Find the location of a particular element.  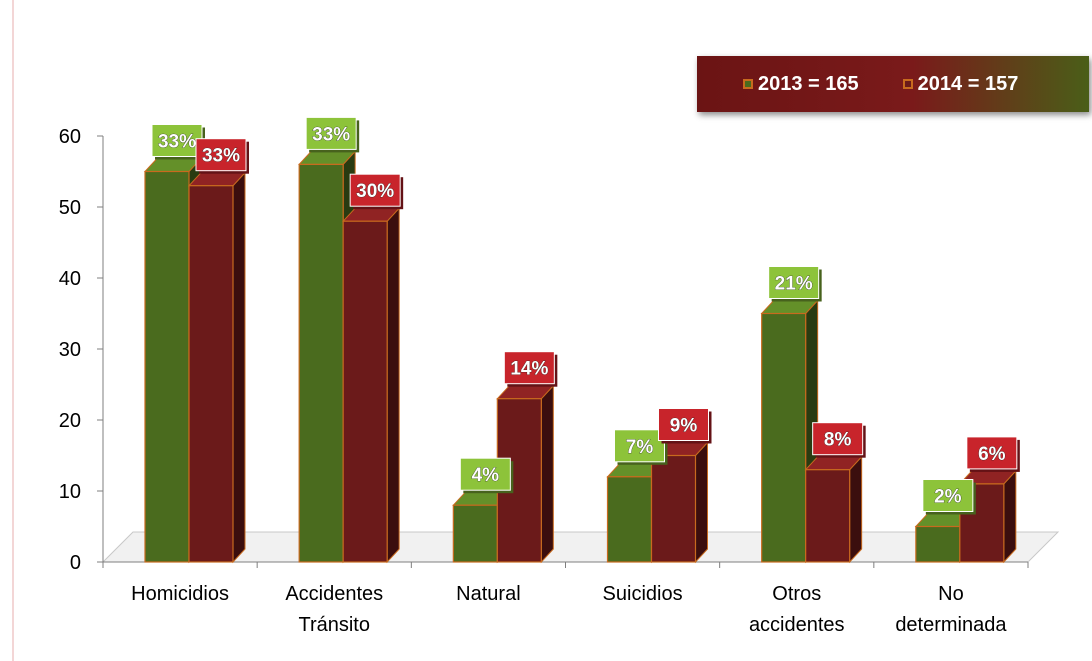

x-tick-label: determinada is located at coordinates (951, 625).